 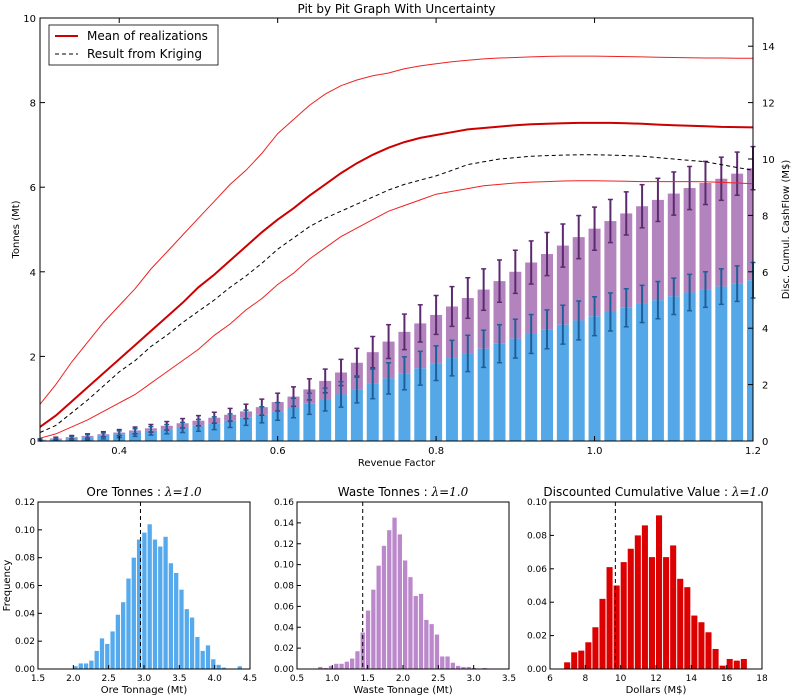 I want to click on x-tick-label: 18, so click(x=762, y=679).